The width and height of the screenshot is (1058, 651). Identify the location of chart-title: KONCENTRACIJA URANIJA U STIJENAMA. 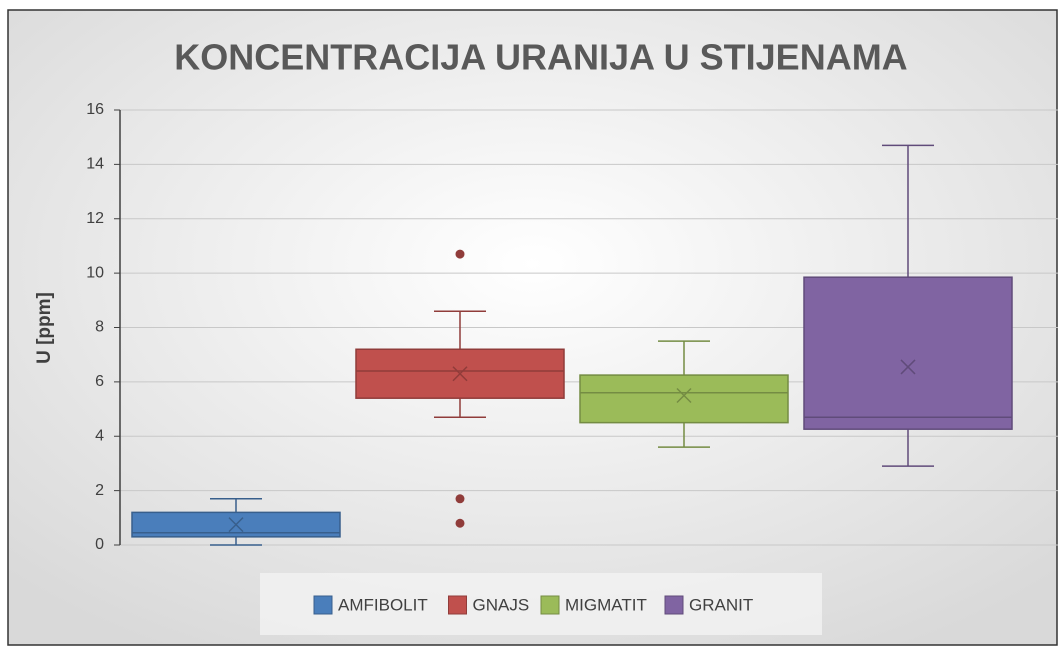
(540, 57).